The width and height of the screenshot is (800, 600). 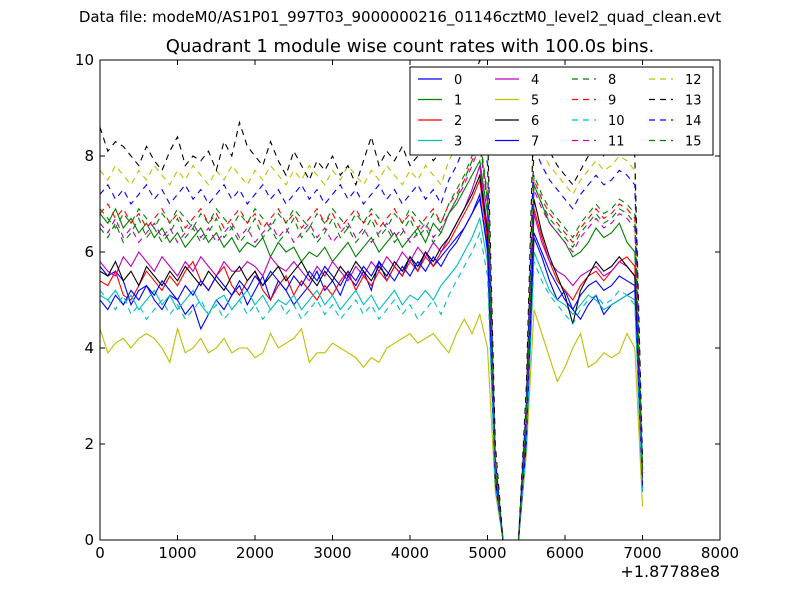 I want to click on legend-label-13: 13, so click(x=693, y=101).